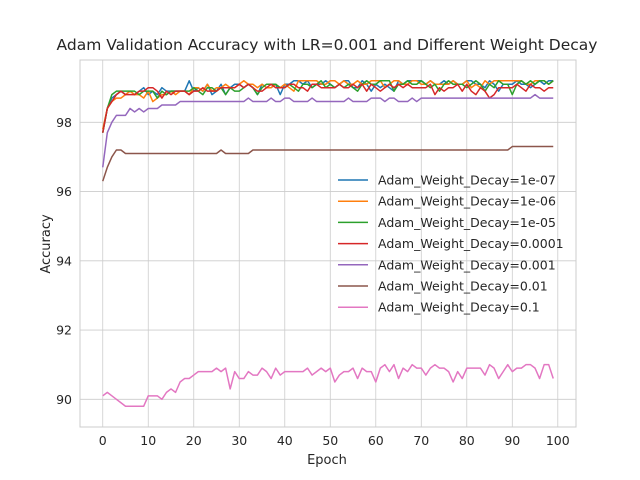 The image size is (640, 480). Describe the element at coordinates (558, 440) in the screenshot. I see `x-tick-label: 100` at that location.